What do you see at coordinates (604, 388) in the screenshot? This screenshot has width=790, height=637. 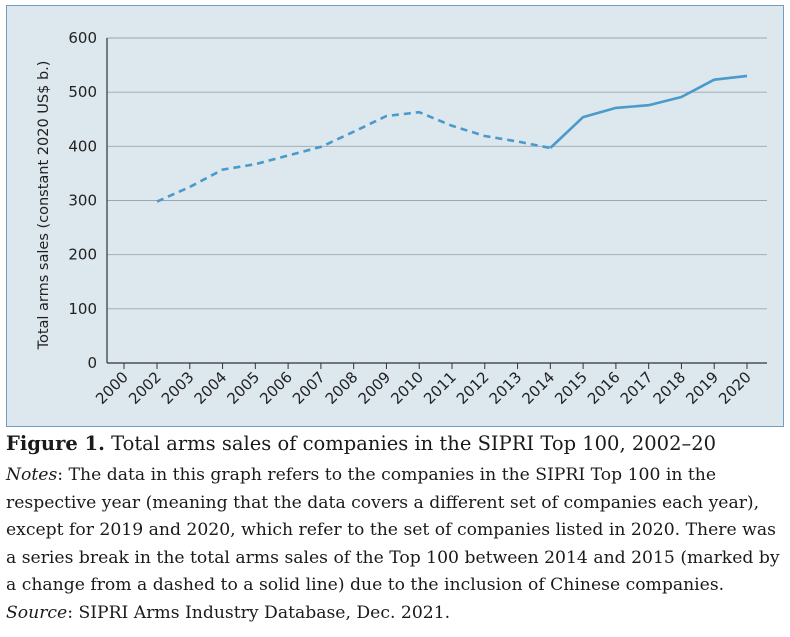 I see `x-tick-label: 2016` at bounding box center [604, 388].